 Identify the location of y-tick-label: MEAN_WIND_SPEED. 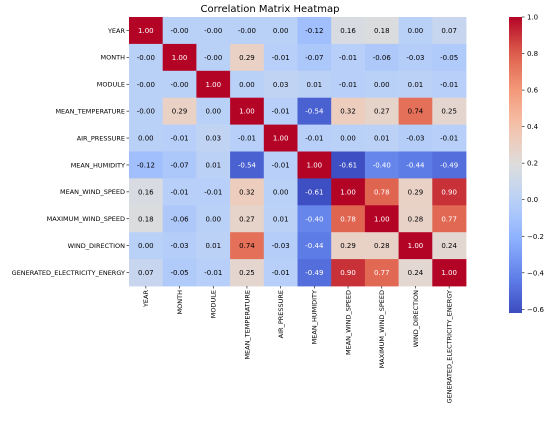
(92, 192).